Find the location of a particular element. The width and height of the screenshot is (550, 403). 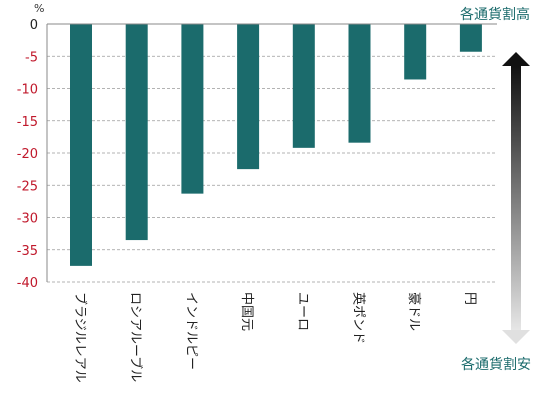

x-tick-label: 英ポンド is located at coordinates (358, 318).